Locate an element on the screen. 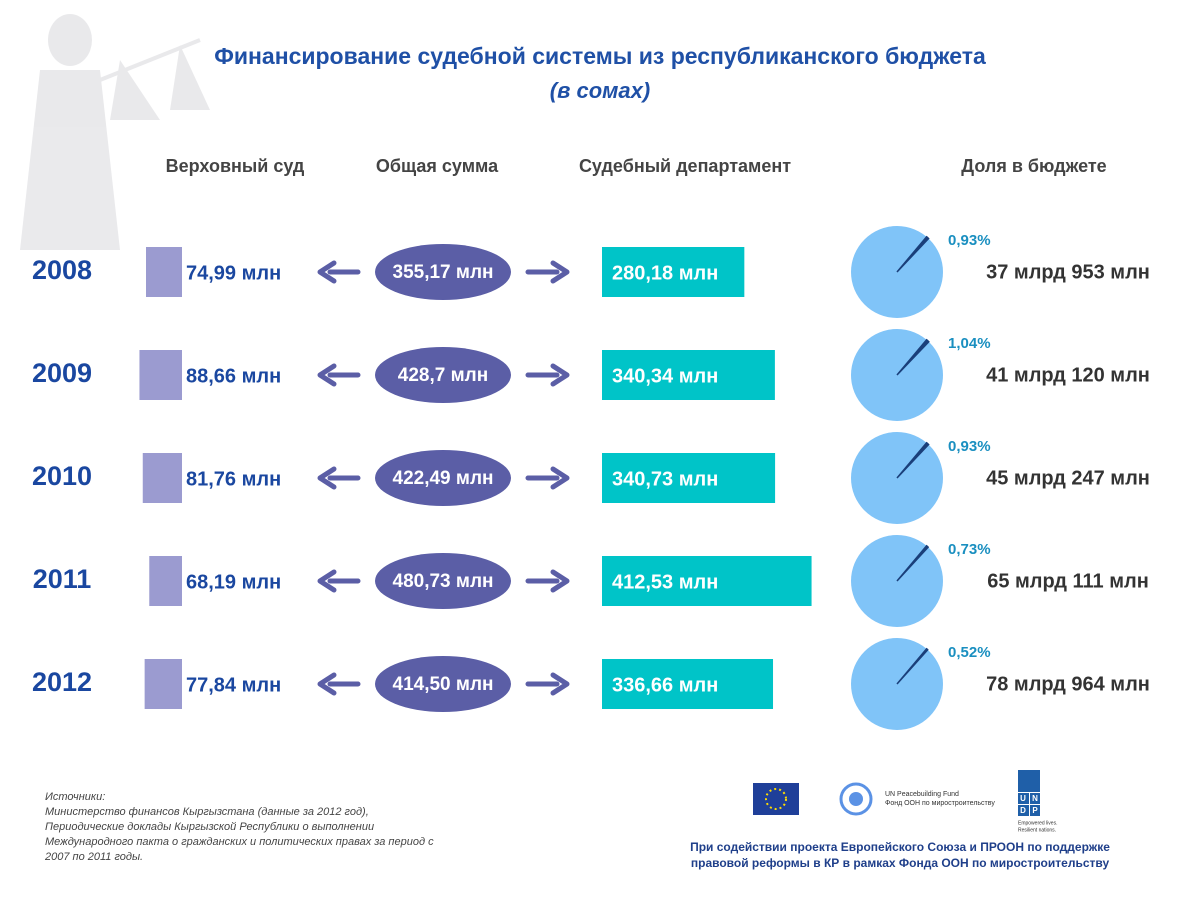  budget-label: 37 млрд 953 млн is located at coordinates (1068, 272).